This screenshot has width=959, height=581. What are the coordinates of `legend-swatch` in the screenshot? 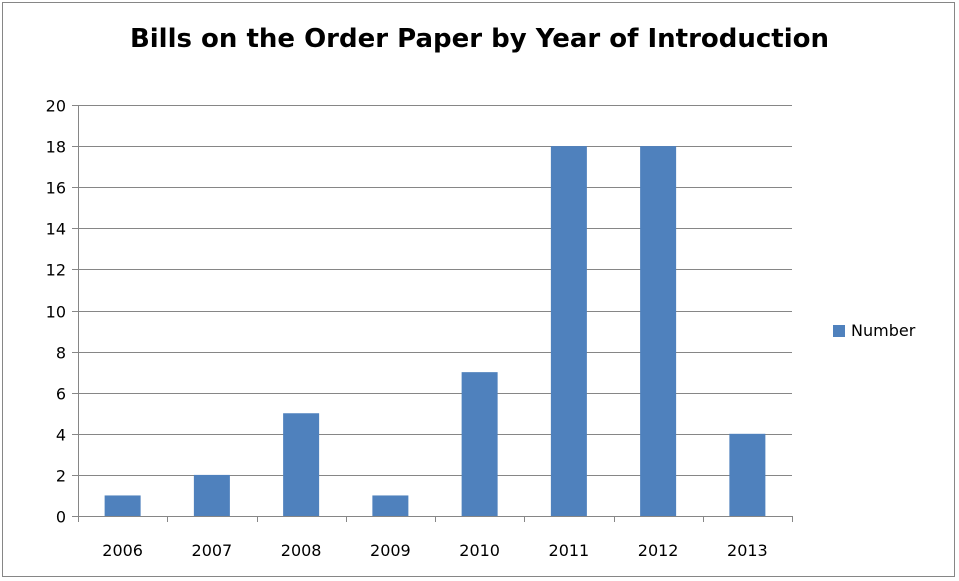 It's located at (839, 330).